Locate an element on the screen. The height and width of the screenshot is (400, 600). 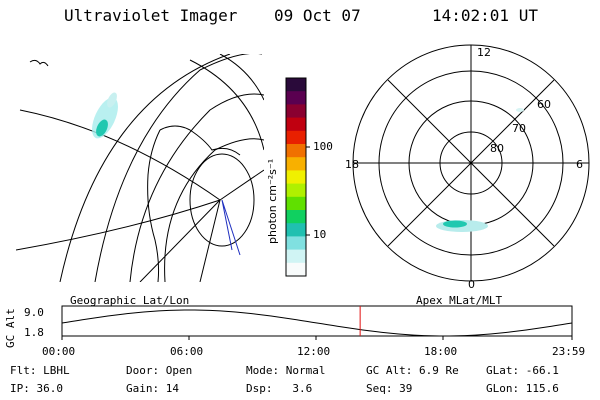
aurora-blob-left is located at coordinates (105, 115).